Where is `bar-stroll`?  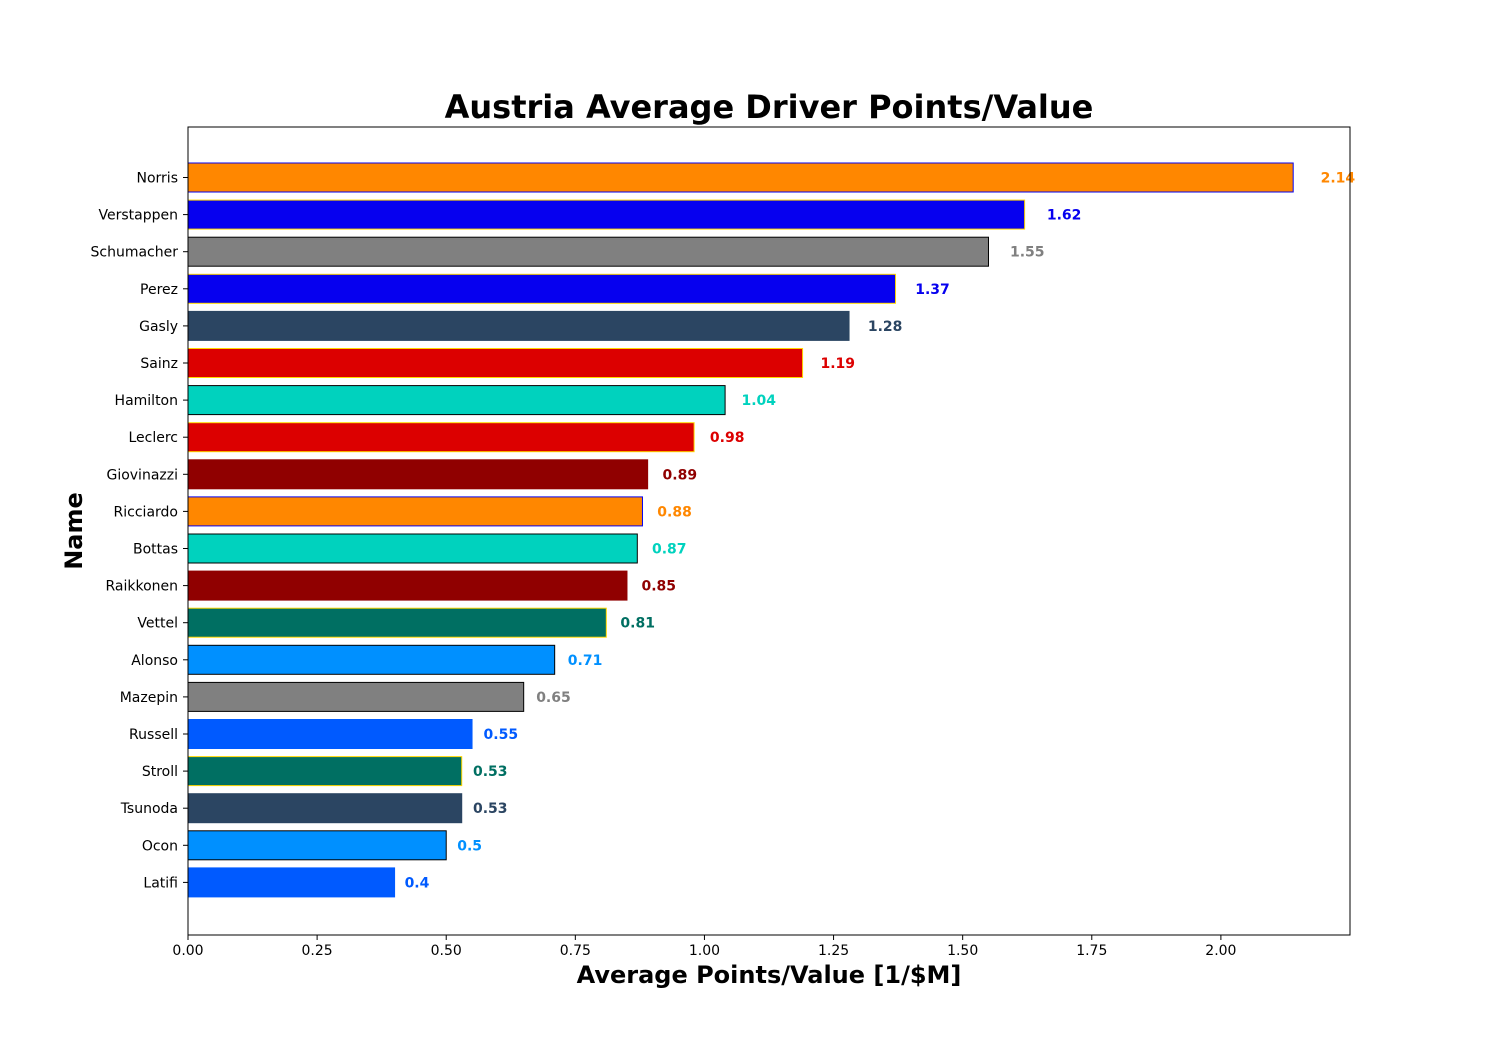 bar-stroll is located at coordinates (325, 771).